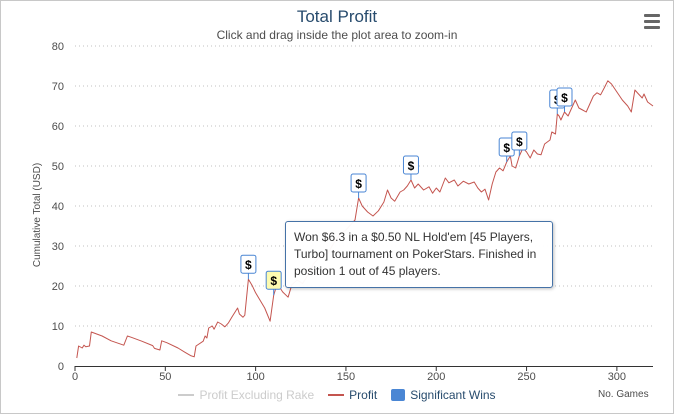 Image resolution: width=674 pixels, height=414 pixels. Describe the element at coordinates (75, 377) in the screenshot. I see `x-tick-label: 0` at that location.